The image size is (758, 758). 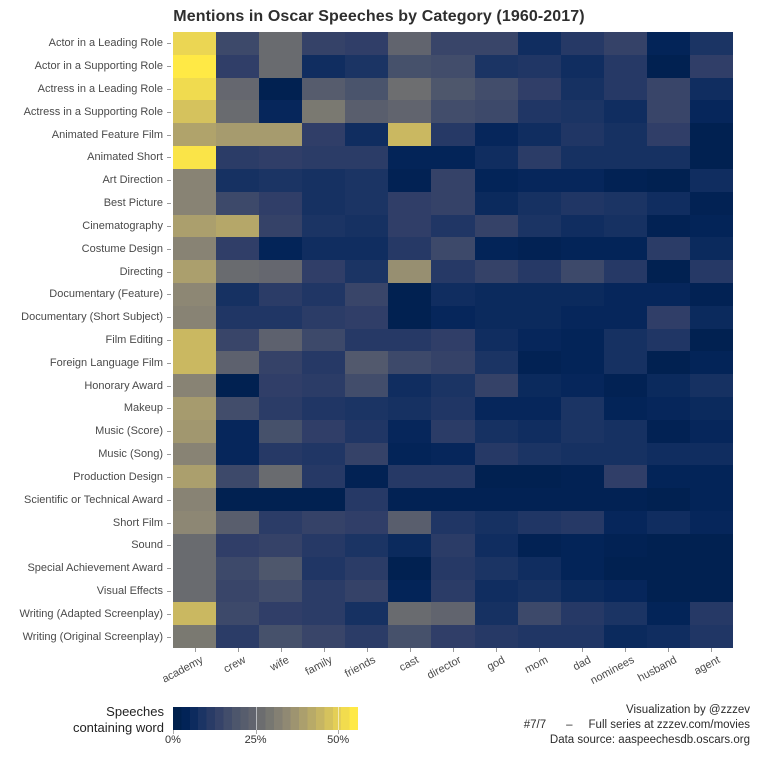 I want to click on x-axis-label: wife, so click(x=280, y=664).